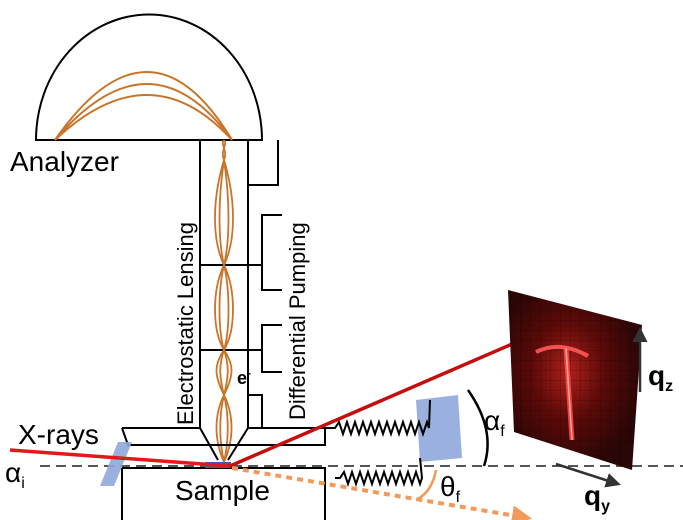 The height and width of the screenshot is (520, 683). I want to click on 2d-detector, so click(575, 380).